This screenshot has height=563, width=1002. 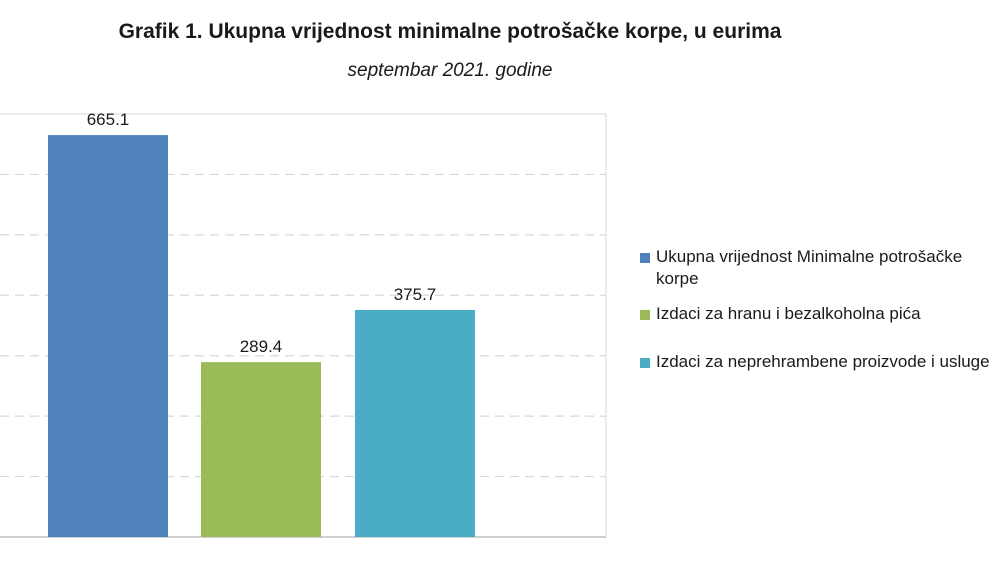 I want to click on legend-swatch-nonfood, so click(x=645, y=363).